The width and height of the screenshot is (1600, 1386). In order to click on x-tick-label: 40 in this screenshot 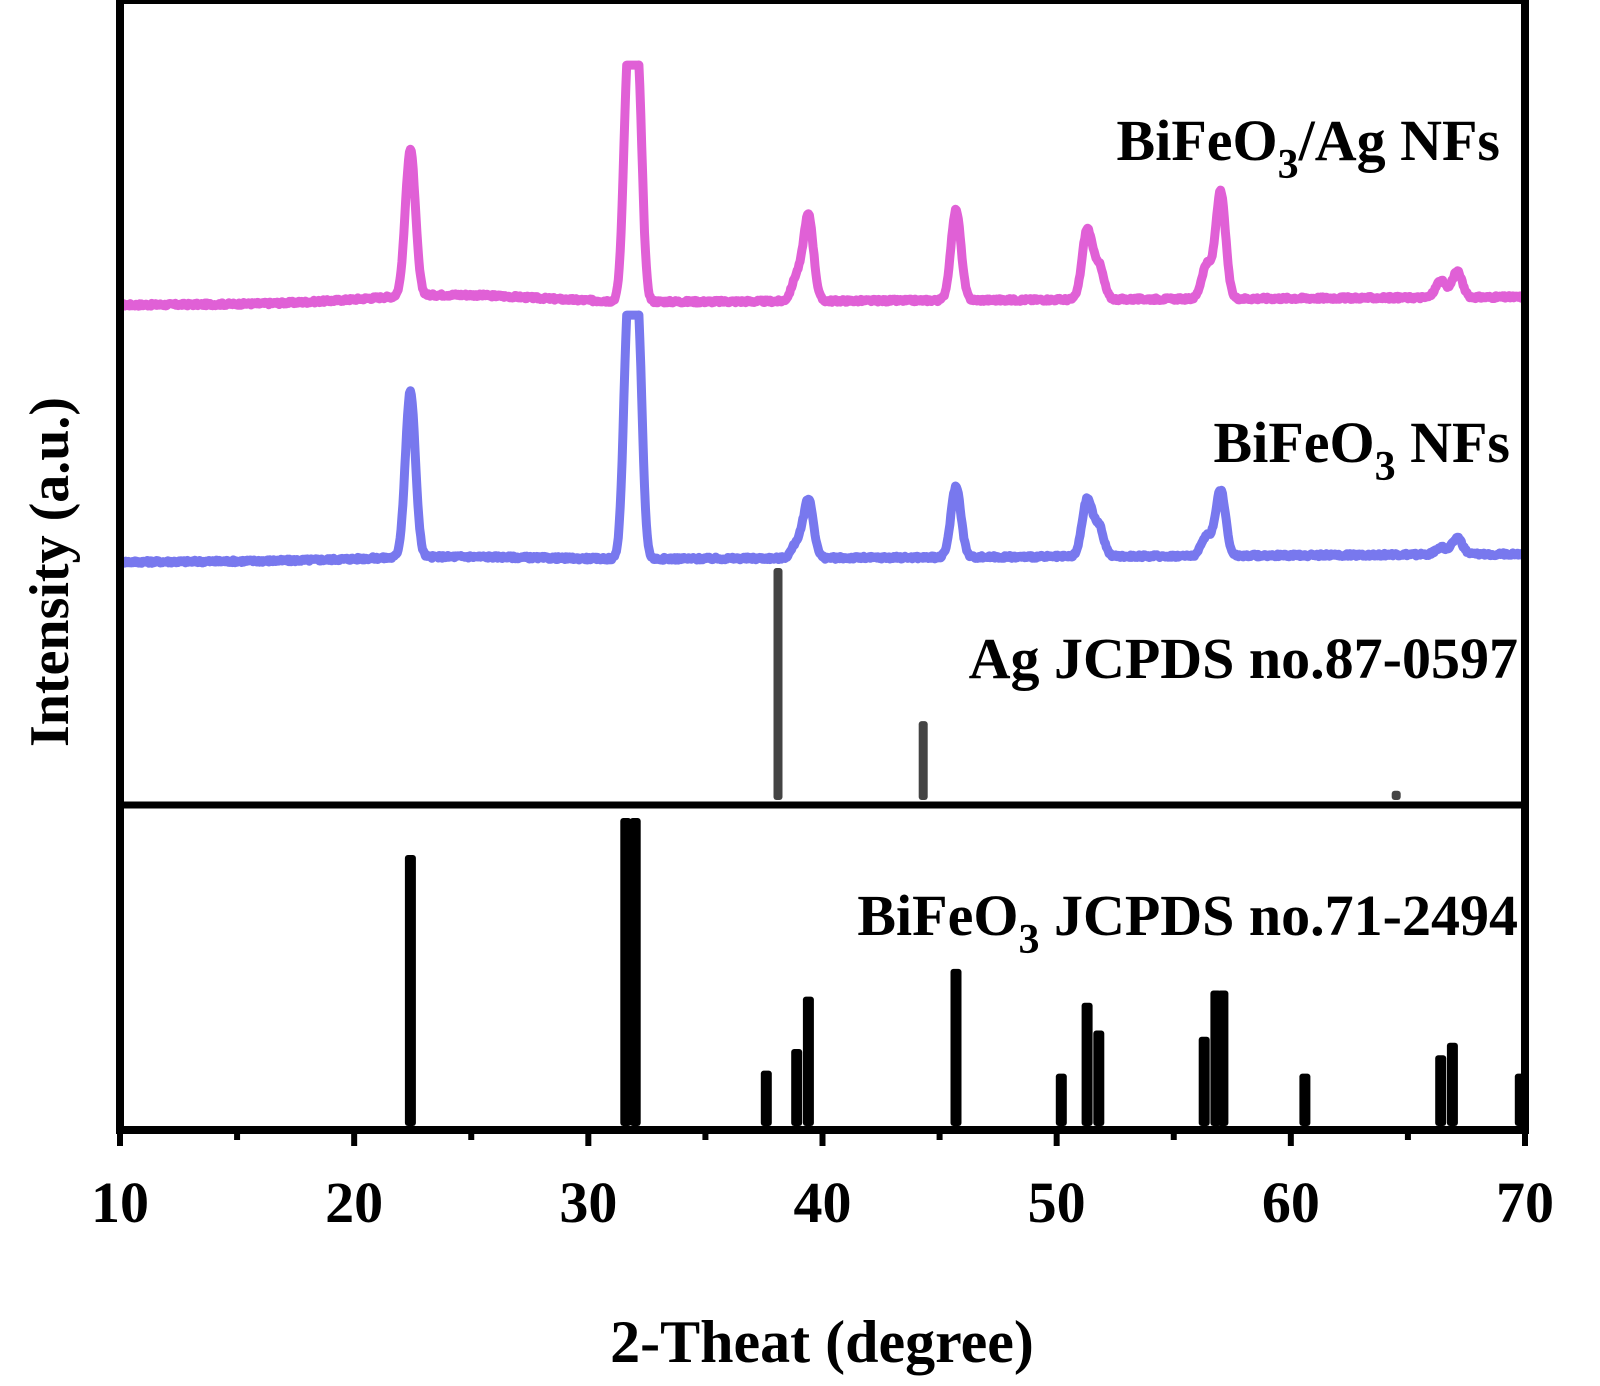, I will do `click(823, 1202)`.